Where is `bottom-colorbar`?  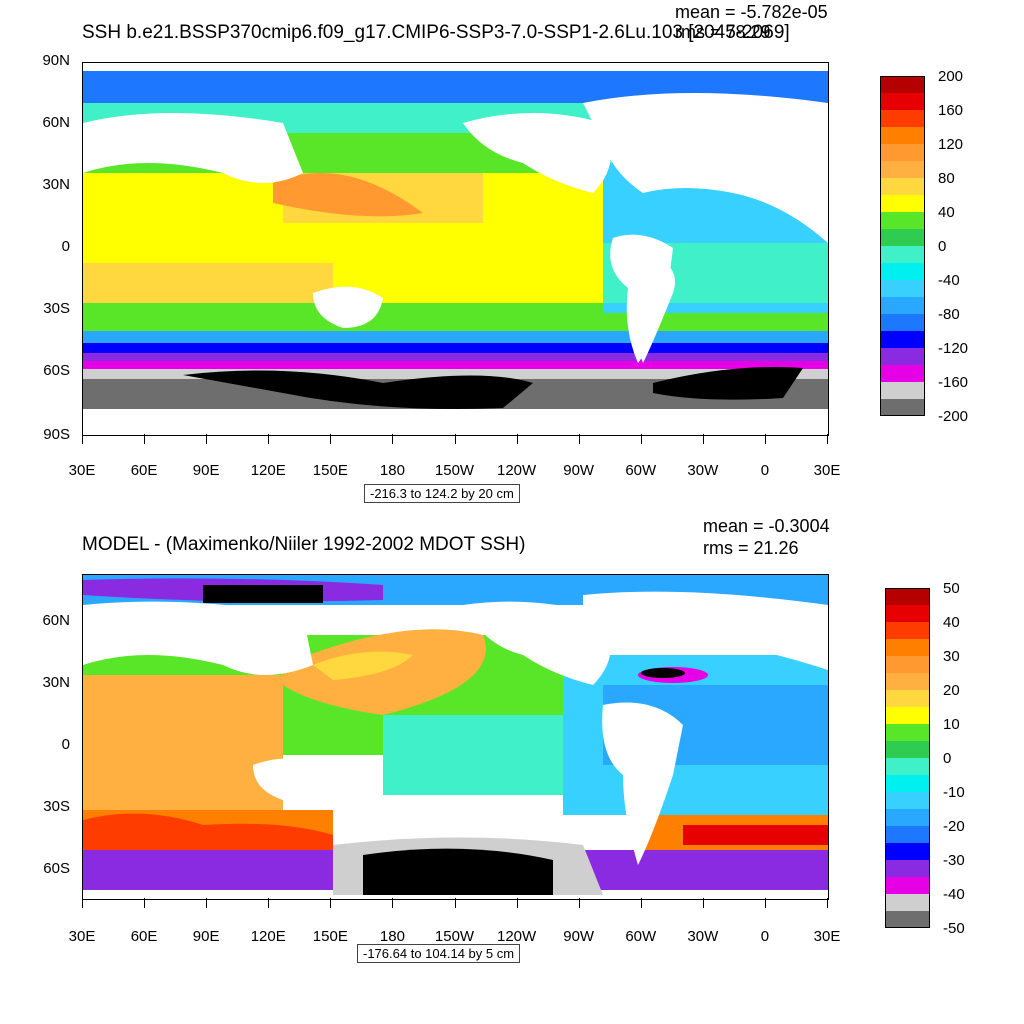 bottom-colorbar is located at coordinates (907, 758).